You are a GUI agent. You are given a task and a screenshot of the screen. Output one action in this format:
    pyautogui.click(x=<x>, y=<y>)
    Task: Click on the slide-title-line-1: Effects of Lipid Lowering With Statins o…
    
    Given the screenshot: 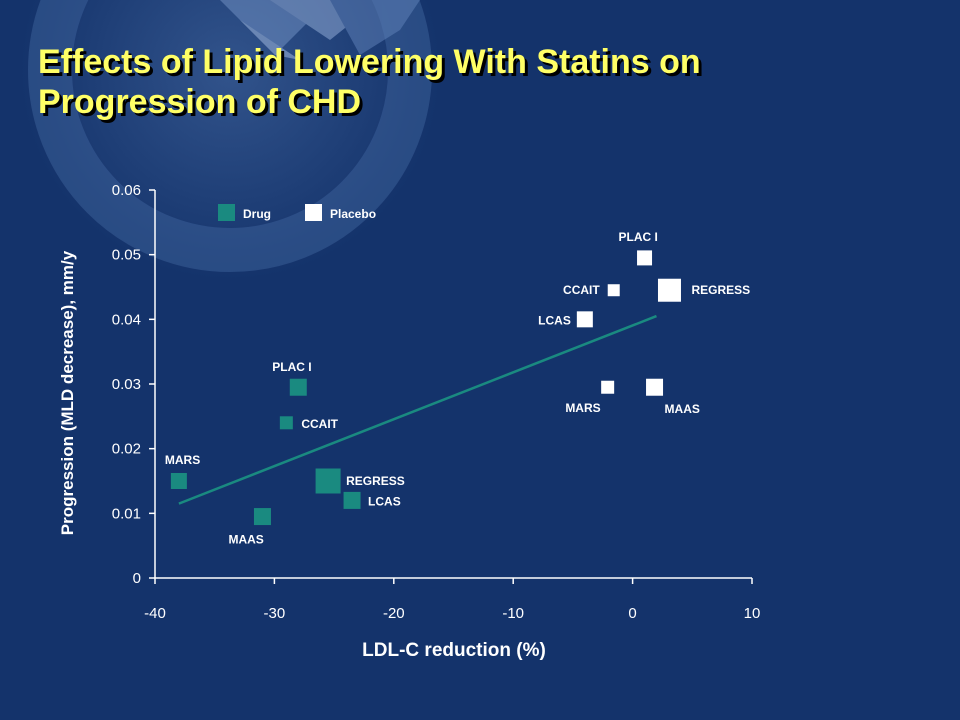 What is the action you would take?
    pyautogui.click(x=369, y=62)
    